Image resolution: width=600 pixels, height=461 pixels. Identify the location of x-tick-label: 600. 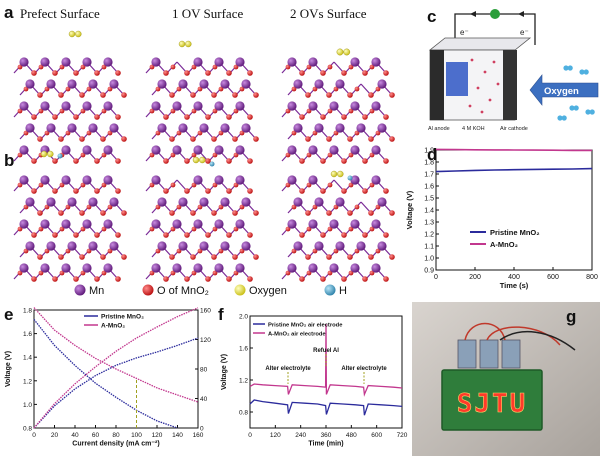
(376, 435).